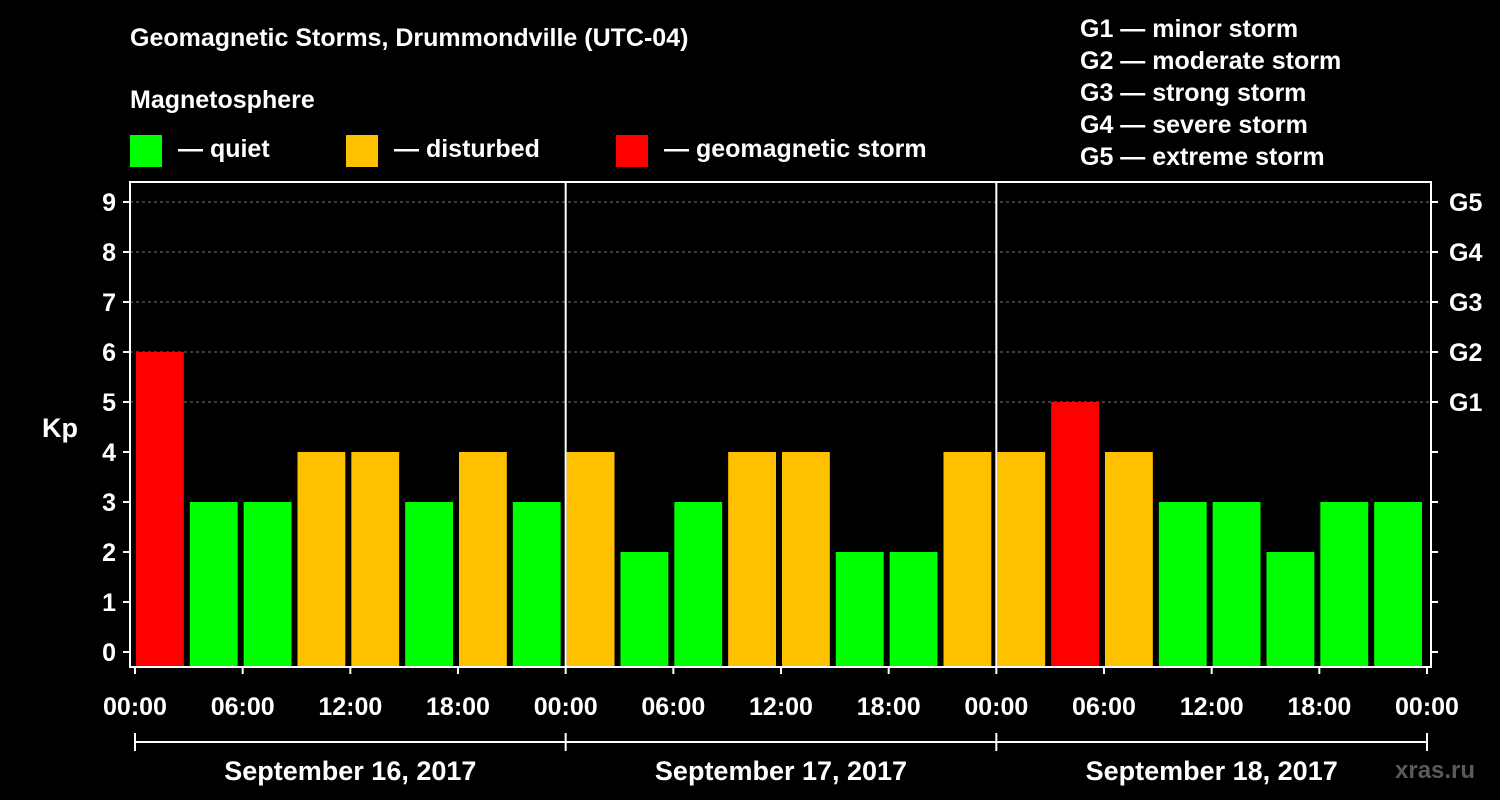  What do you see at coordinates (1465, 403) in the screenshot?
I see `right-axis-label: G1` at bounding box center [1465, 403].